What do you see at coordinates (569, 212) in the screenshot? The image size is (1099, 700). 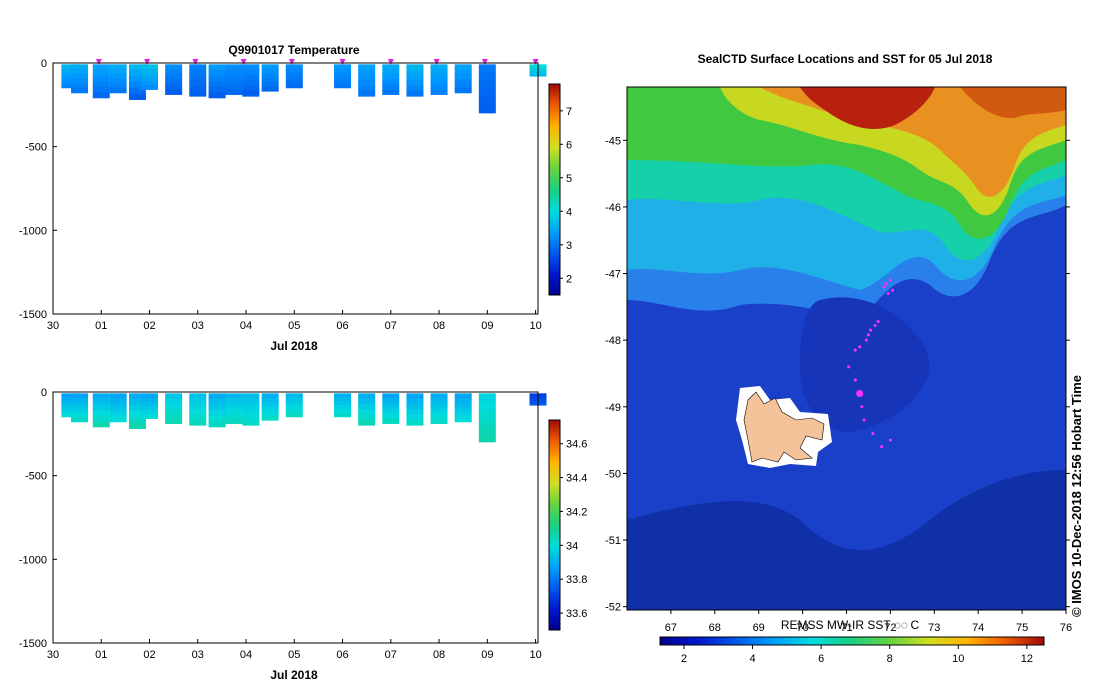 I see `colorbar-tick-label: 4` at bounding box center [569, 212].